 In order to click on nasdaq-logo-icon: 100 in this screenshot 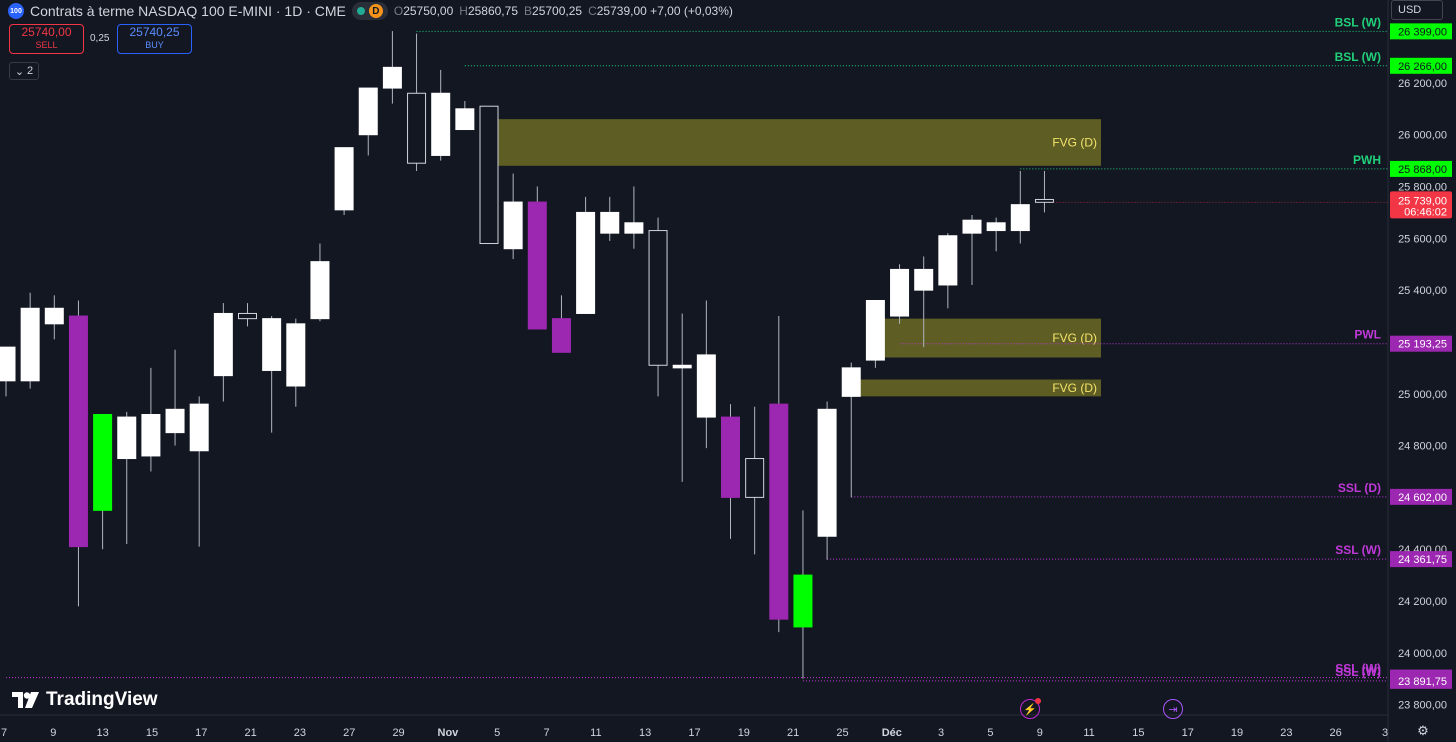, I will do `click(16, 11)`.